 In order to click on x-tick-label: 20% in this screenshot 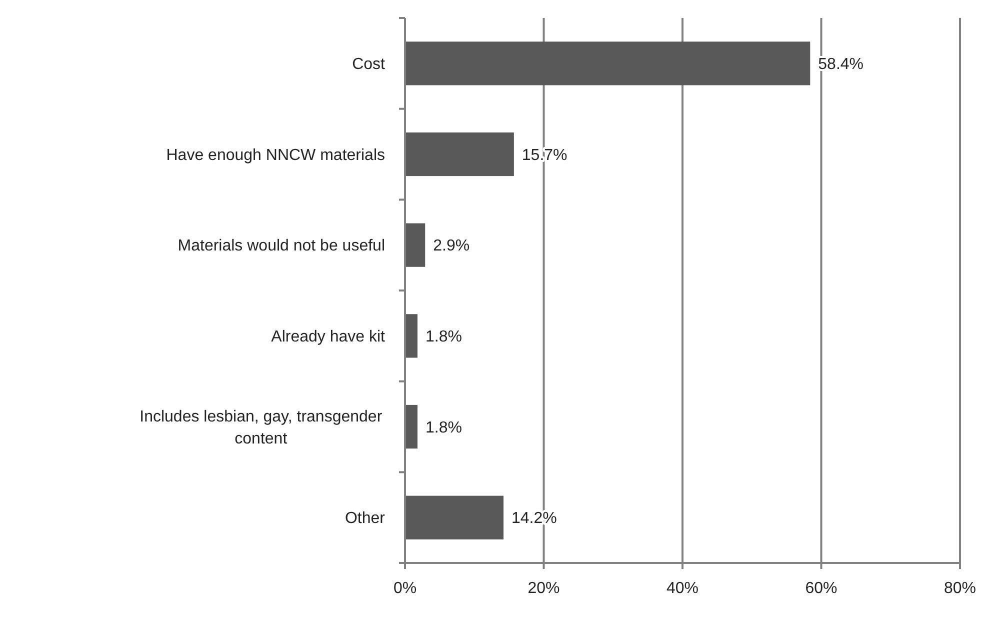, I will do `click(544, 588)`.